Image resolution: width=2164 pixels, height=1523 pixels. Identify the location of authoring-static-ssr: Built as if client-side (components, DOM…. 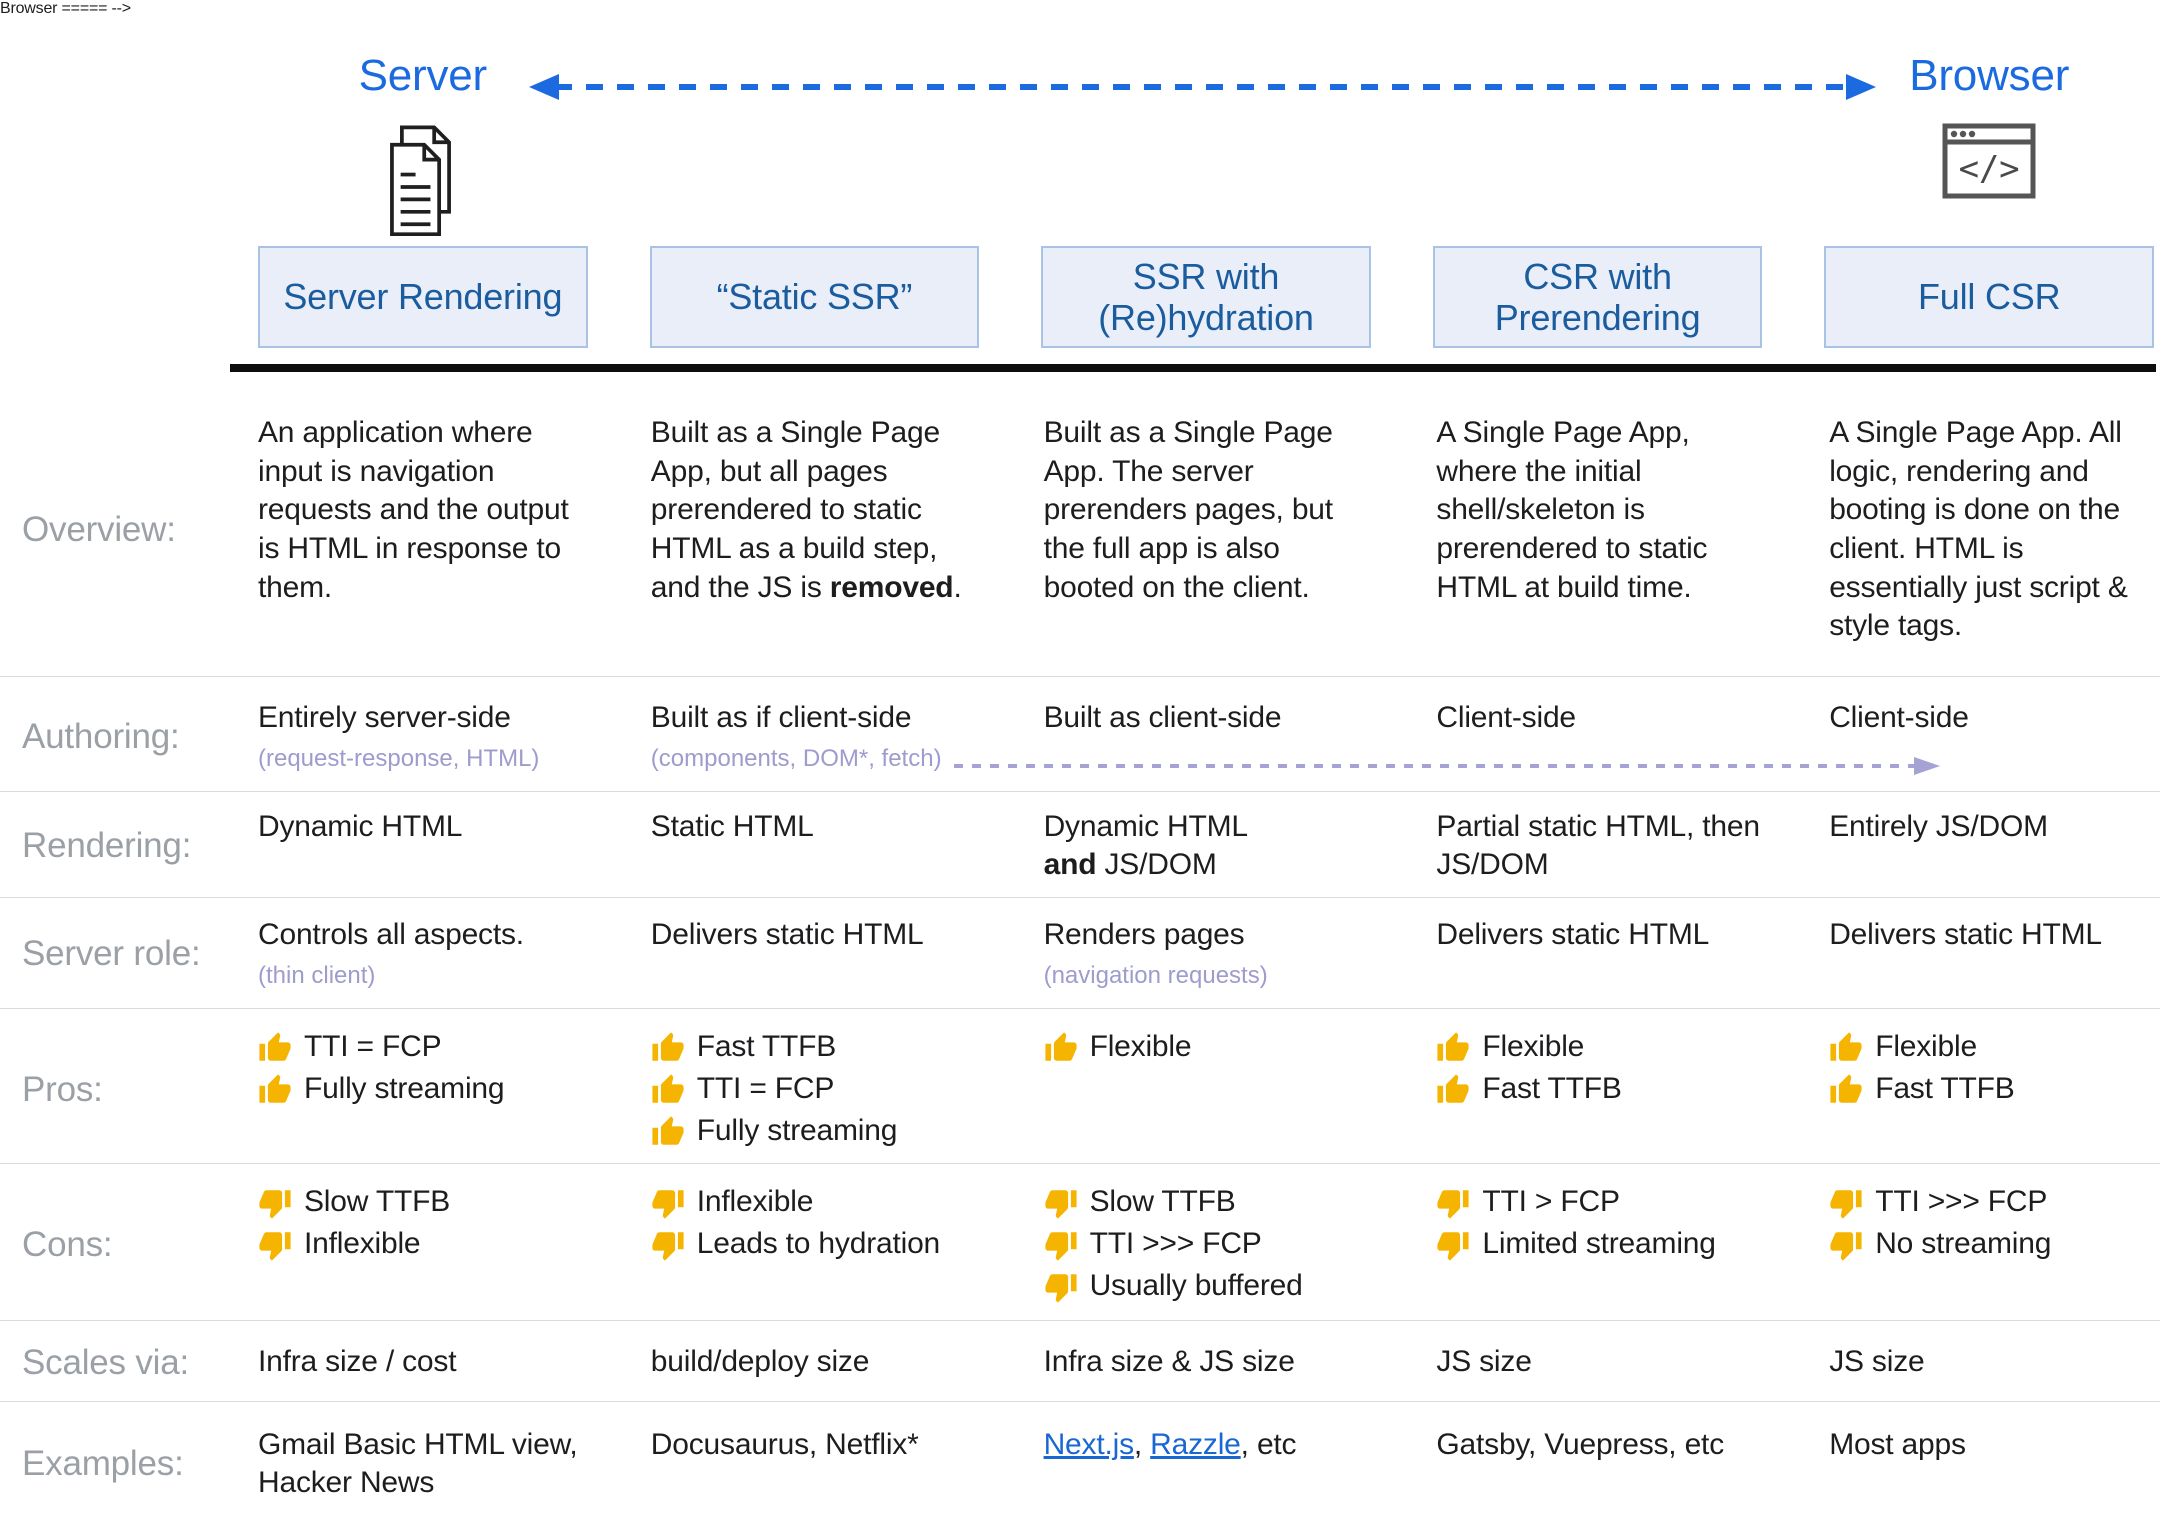
(816, 737).